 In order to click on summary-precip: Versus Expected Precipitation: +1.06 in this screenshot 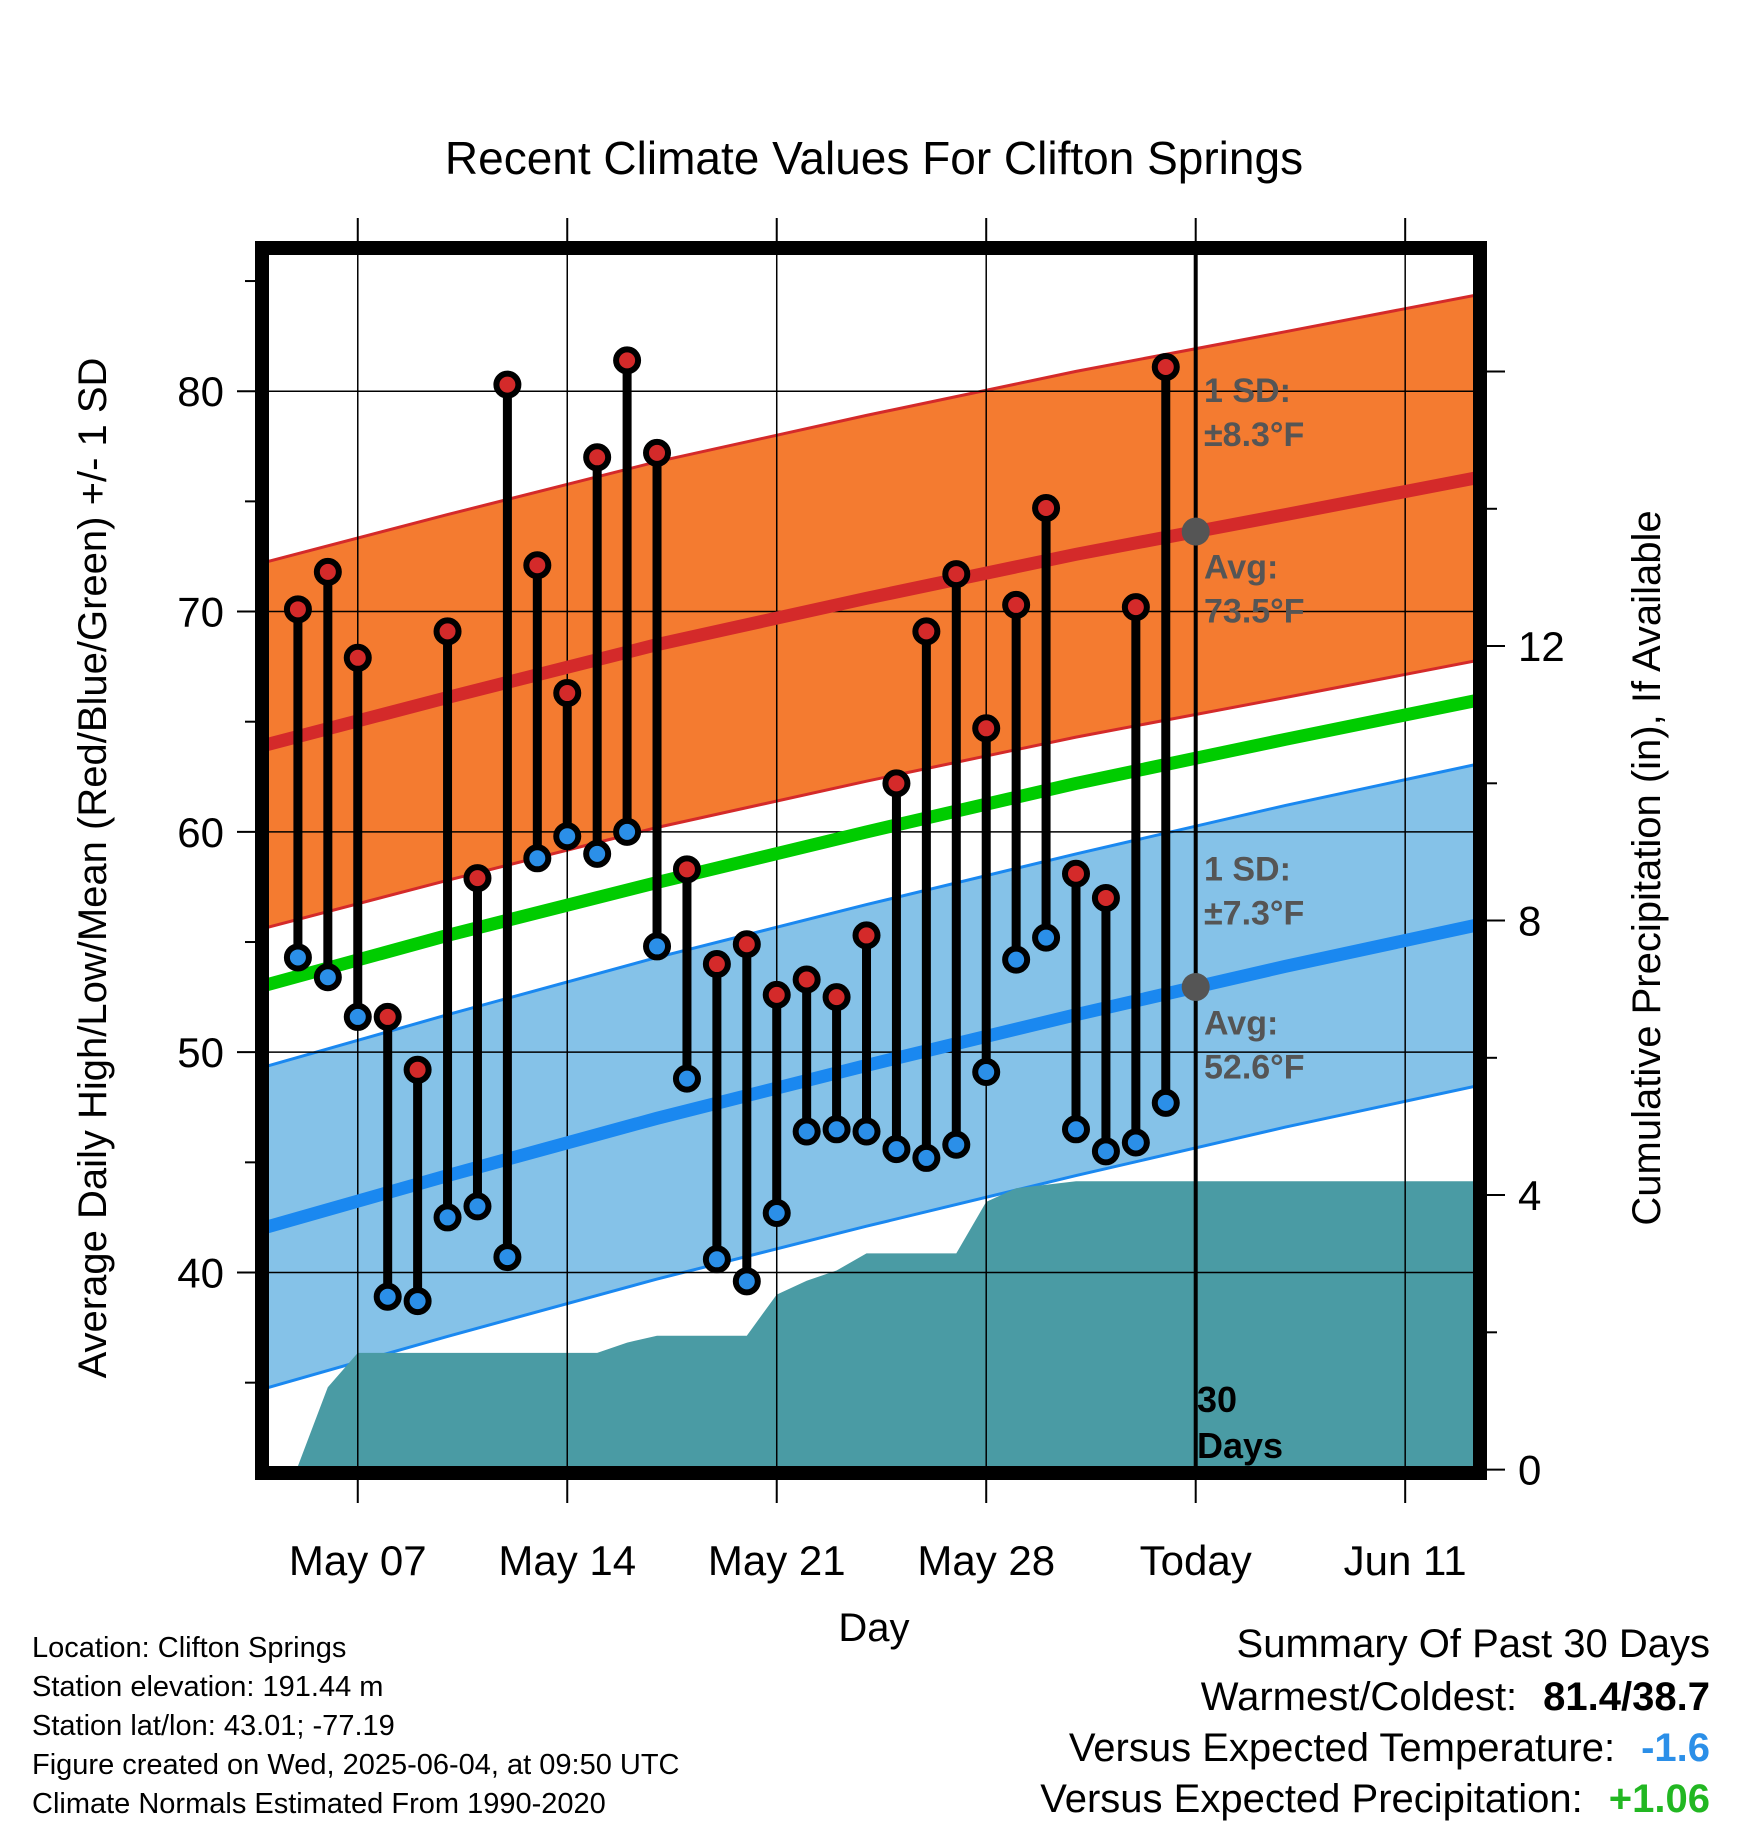, I will do `click(1375, 1799)`.